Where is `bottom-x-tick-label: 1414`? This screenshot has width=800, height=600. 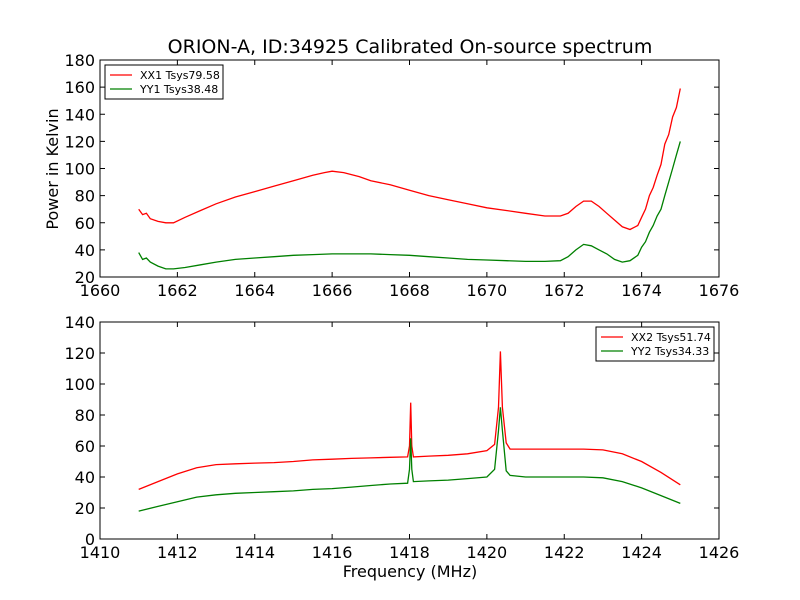
bottom-x-tick-label: 1414 is located at coordinates (254, 552).